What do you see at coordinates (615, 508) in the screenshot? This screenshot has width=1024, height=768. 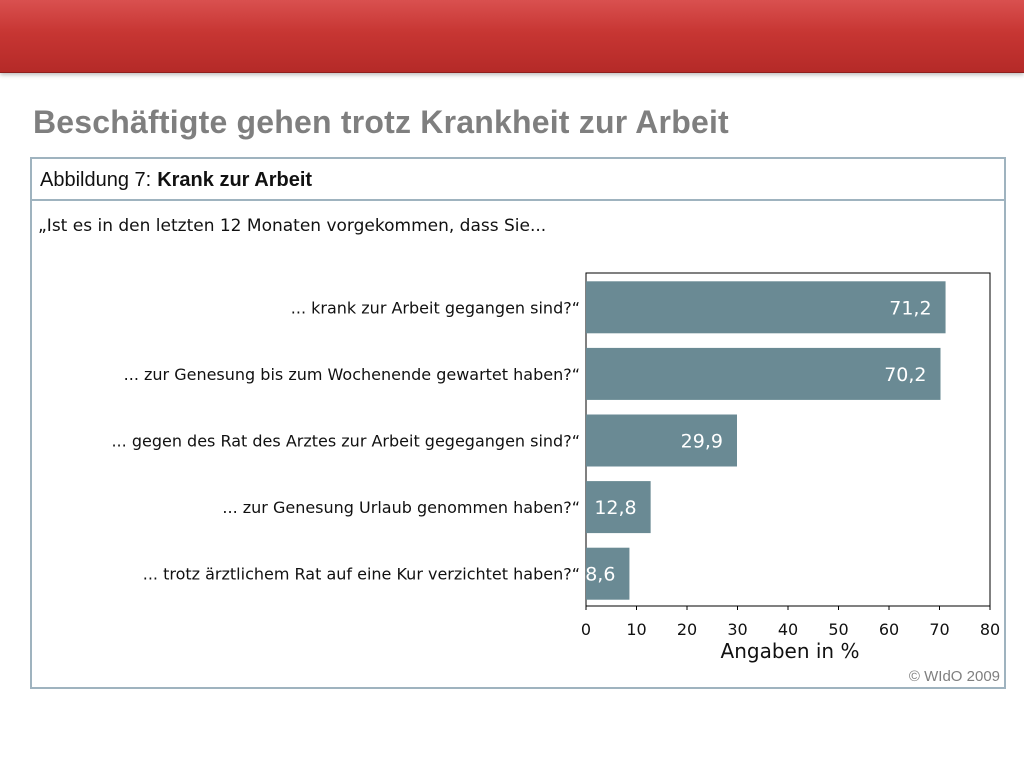 I see `bar-value-label-4: 12,8` at bounding box center [615, 508].